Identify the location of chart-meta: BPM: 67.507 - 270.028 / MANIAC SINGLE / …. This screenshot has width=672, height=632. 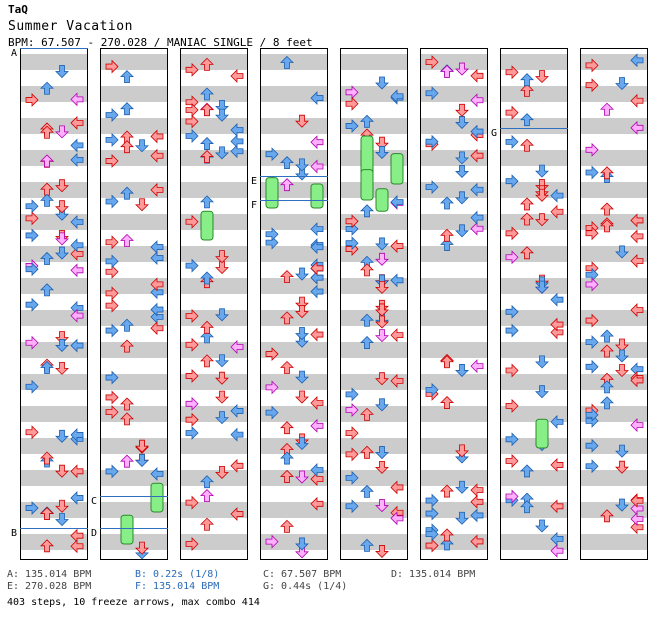
(160, 42).